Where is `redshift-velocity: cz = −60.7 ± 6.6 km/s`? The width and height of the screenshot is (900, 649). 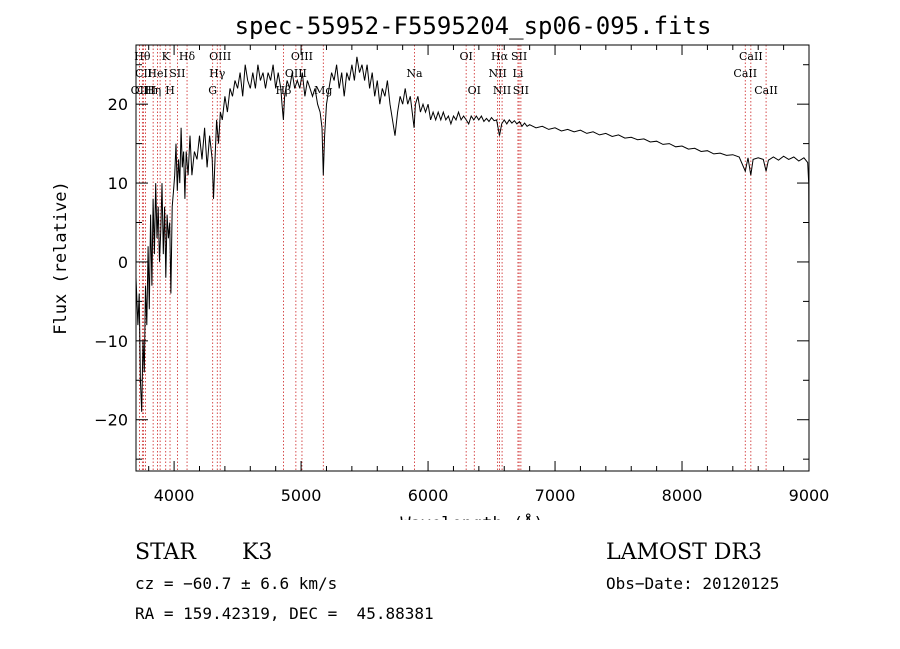 redshift-velocity: cz = −60.7 ± 6.6 km/s is located at coordinates (236, 583).